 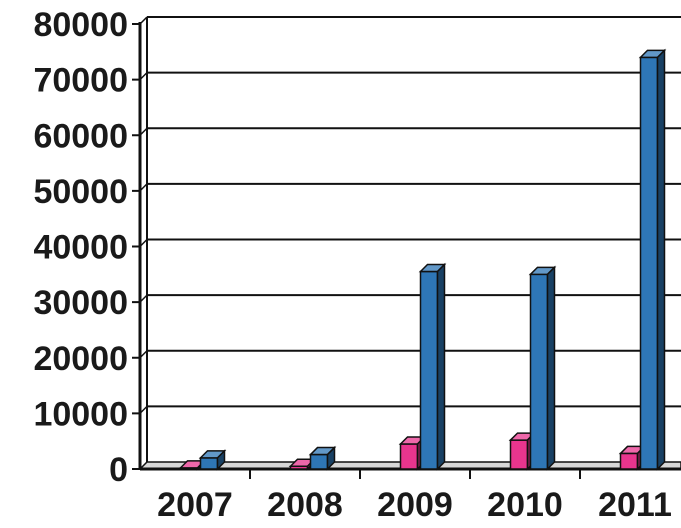 What do you see at coordinates (80, 81) in the screenshot?
I see `y-tick-label: 70000` at bounding box center [80, 81].